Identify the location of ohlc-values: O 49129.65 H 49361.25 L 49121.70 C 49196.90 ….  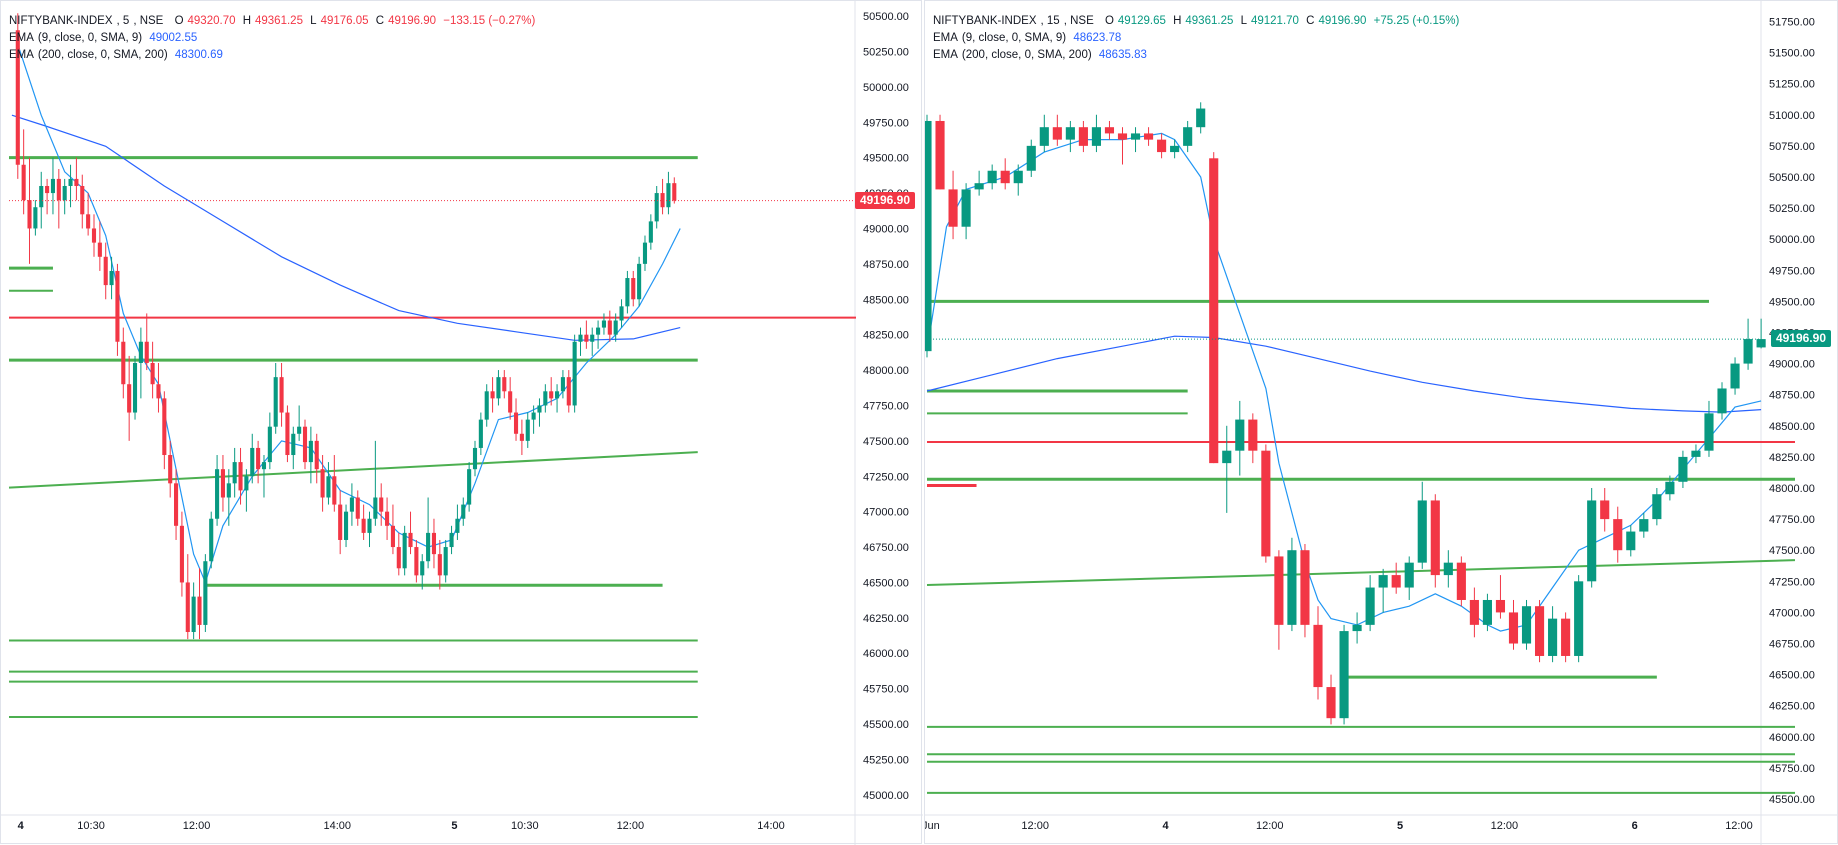
(1282, 21).